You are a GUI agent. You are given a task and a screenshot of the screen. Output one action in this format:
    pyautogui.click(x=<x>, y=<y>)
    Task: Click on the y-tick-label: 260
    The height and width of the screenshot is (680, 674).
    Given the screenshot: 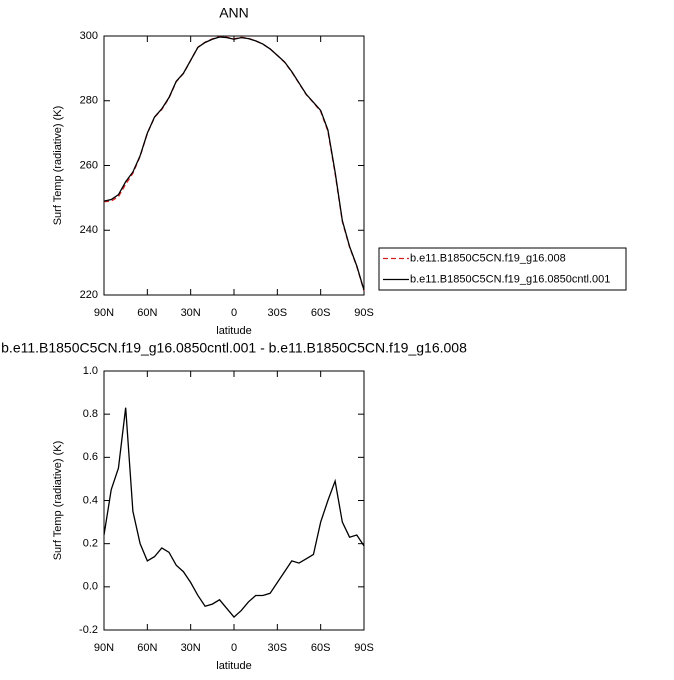 What is the action you would take?
    pyautogui.click(x=89, y=165)
    